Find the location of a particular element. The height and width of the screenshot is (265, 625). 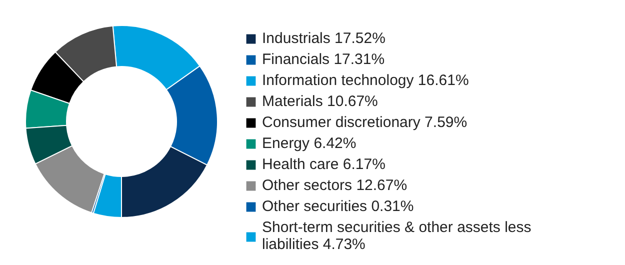

legend-label: Financials 17.31% is located at coordinates (323, 59).